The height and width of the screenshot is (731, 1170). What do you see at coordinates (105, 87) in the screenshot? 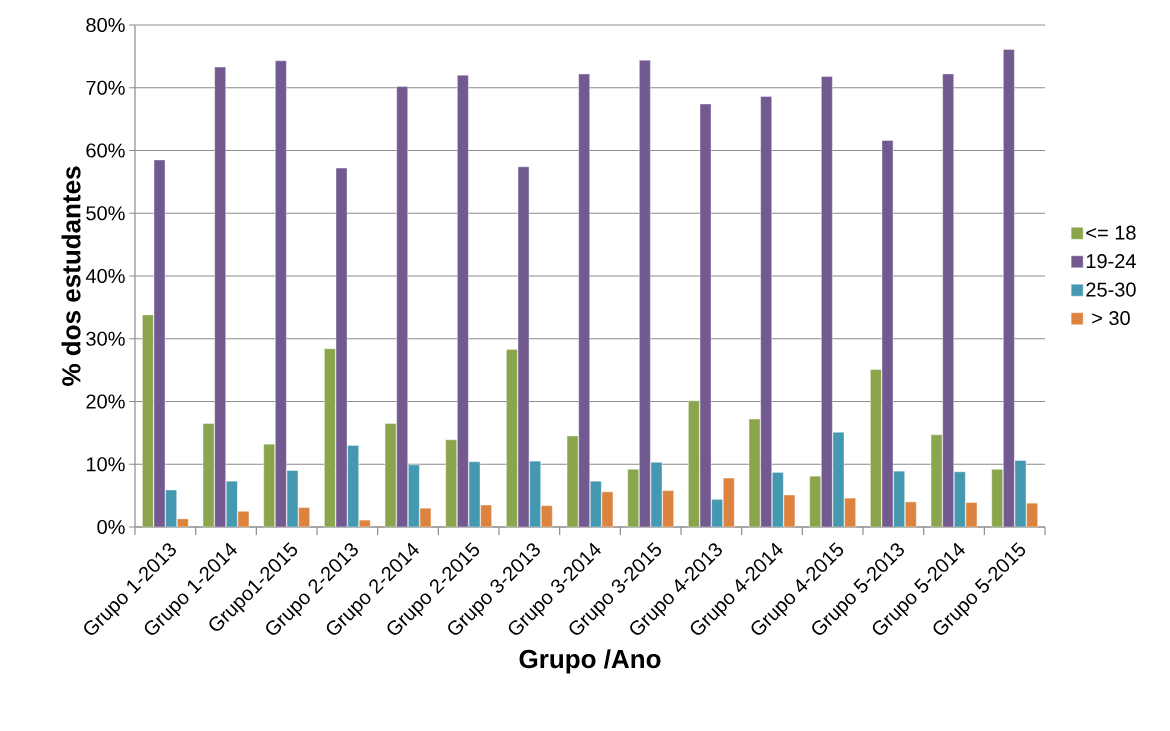
I see `y-tick-label: 70%` at bounding box center [105, 87].